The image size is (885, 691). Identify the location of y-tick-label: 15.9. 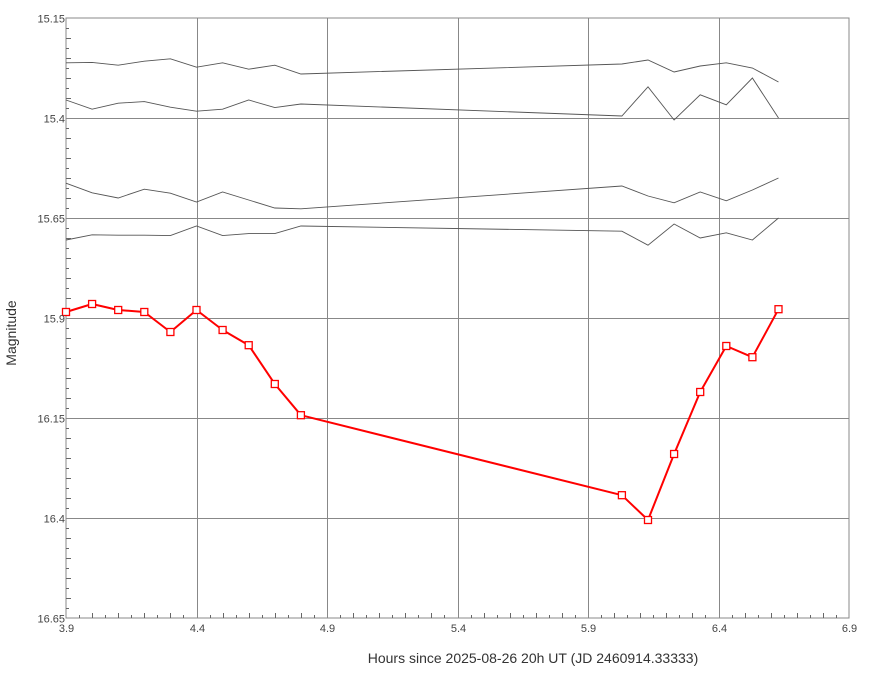
(54, 320).